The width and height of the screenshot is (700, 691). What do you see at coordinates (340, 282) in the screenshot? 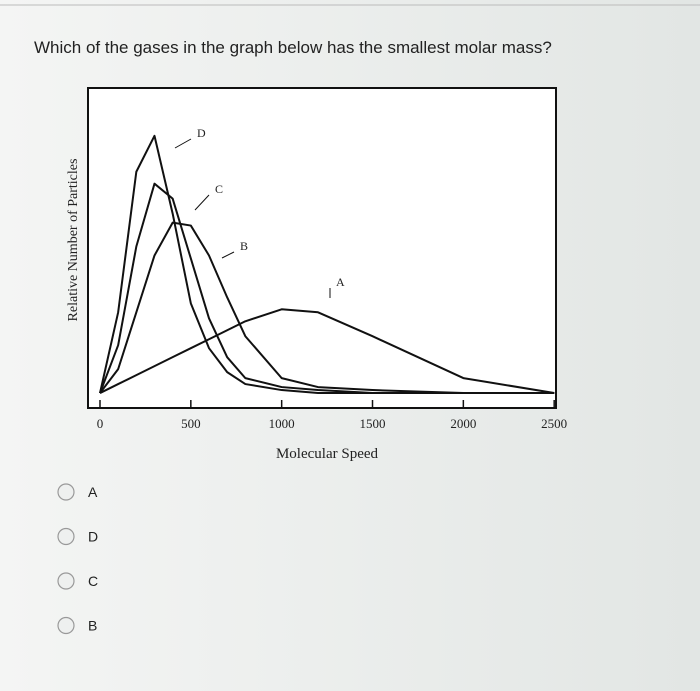
I see `series-label: A` at bounding box center [340, 282].